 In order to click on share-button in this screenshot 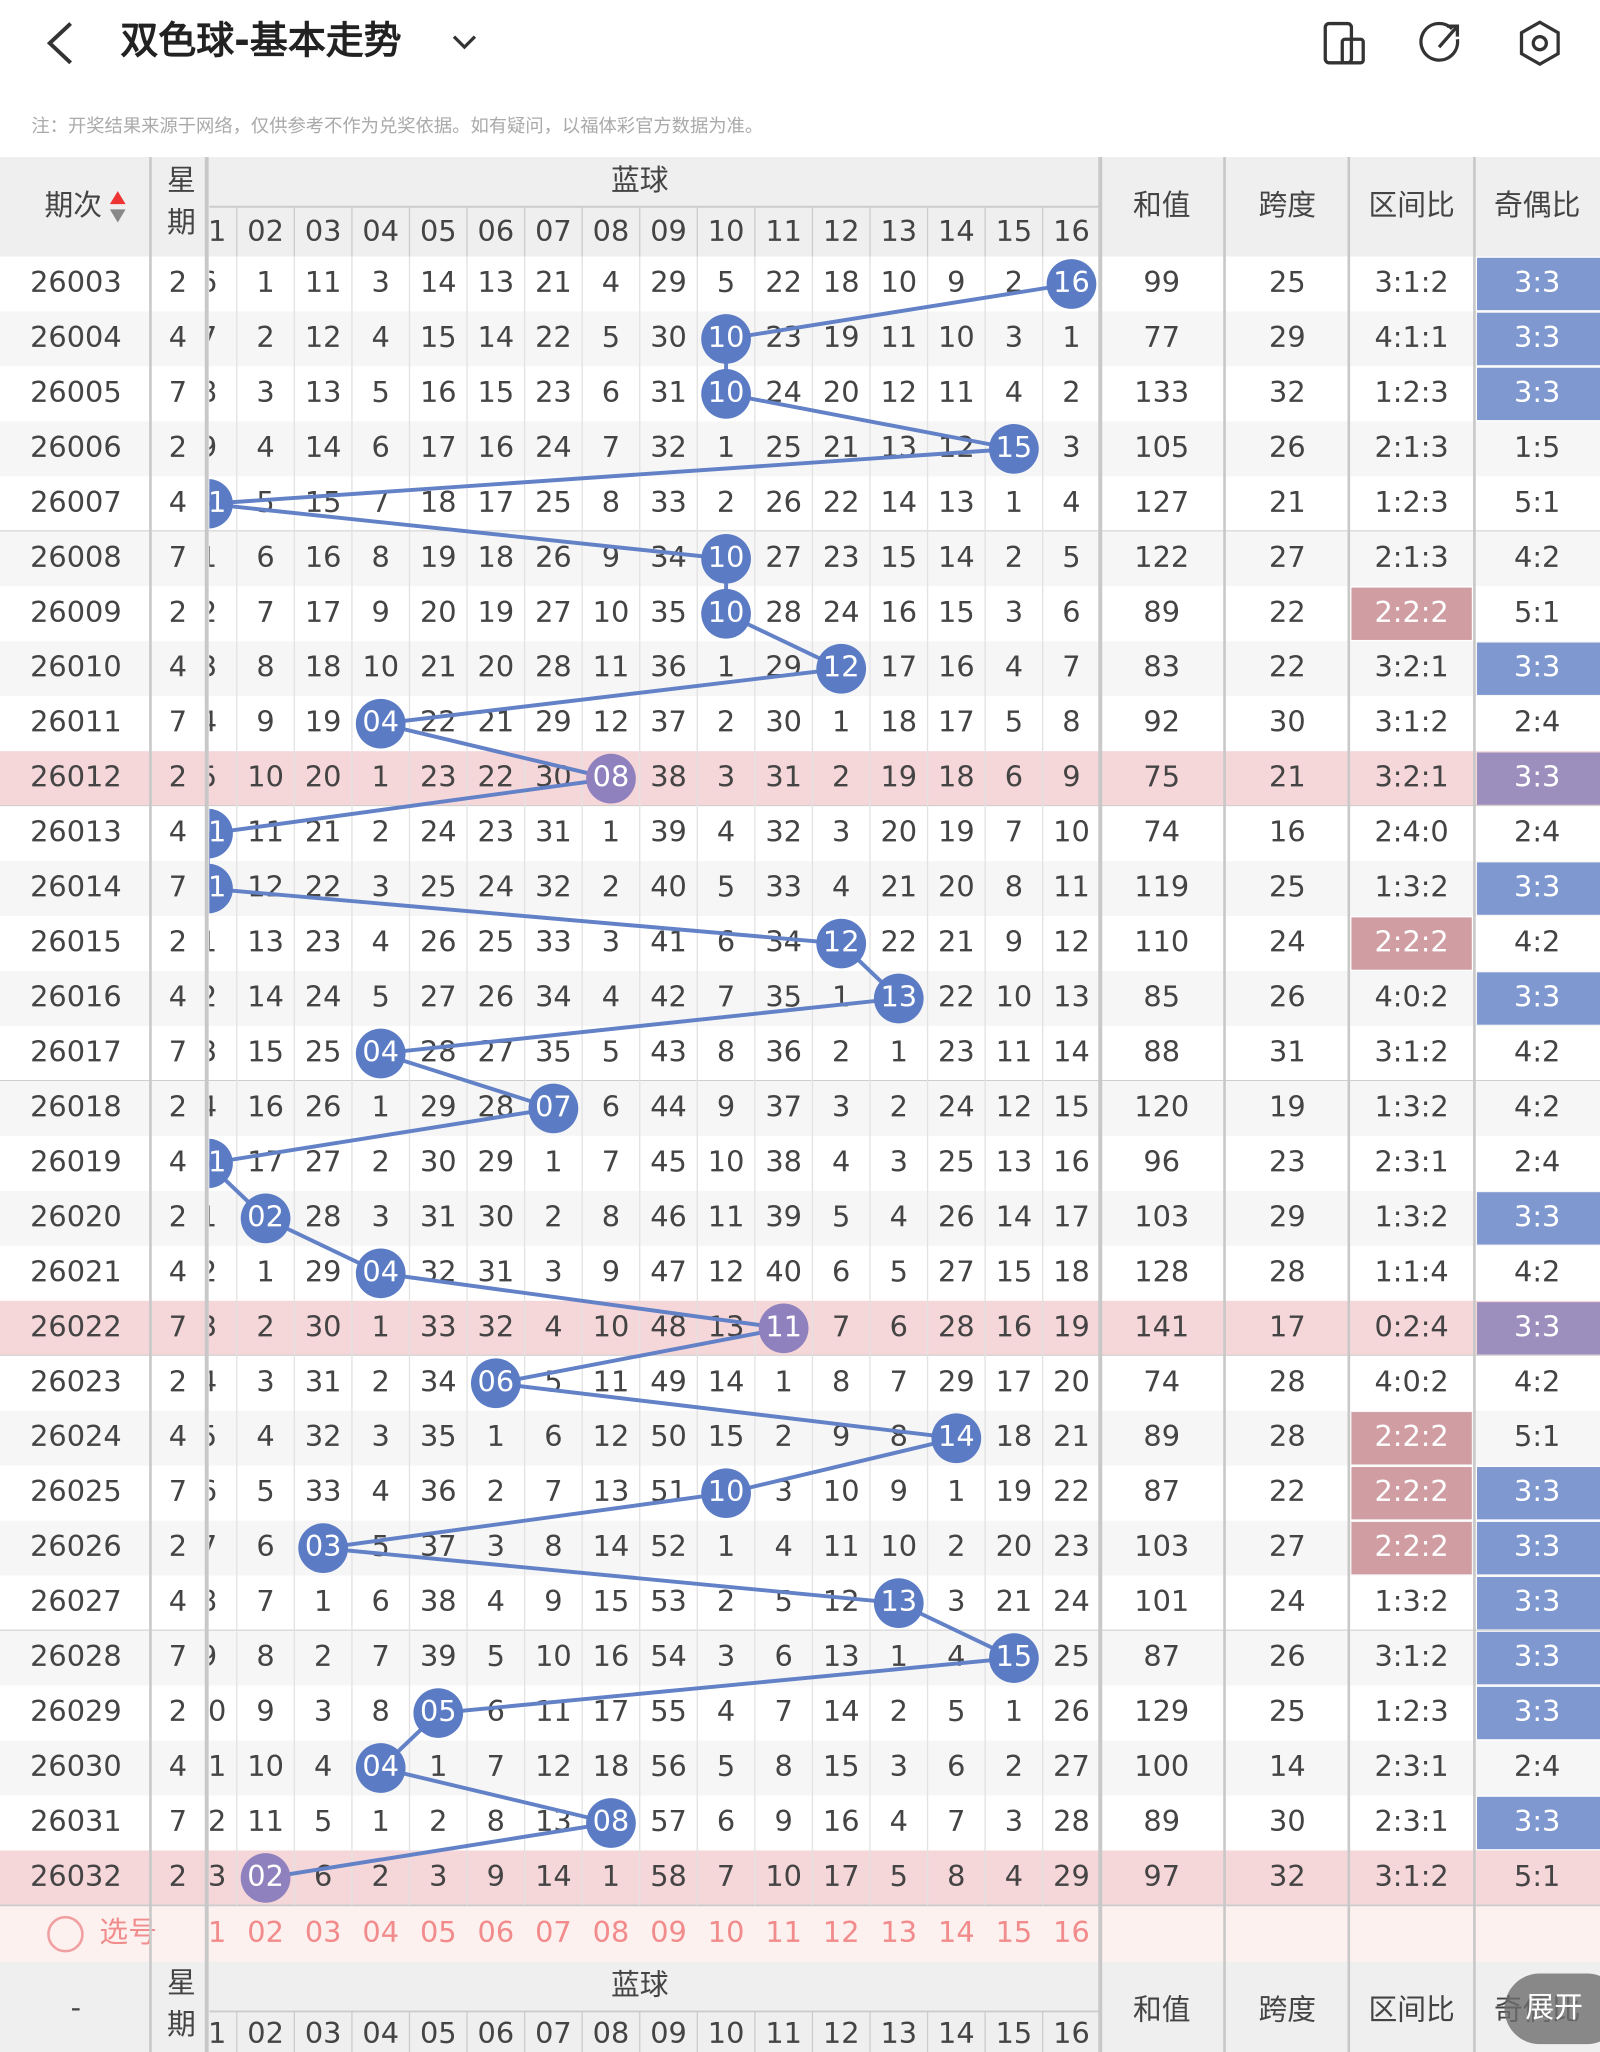, I will do `click(1439, 41)`.